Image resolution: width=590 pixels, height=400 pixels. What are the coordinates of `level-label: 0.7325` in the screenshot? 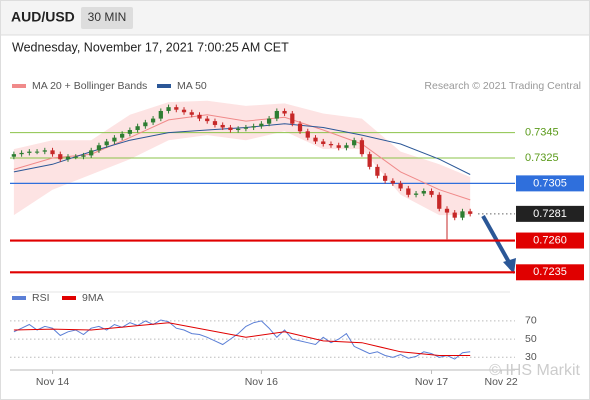 It's located at (542, 158).